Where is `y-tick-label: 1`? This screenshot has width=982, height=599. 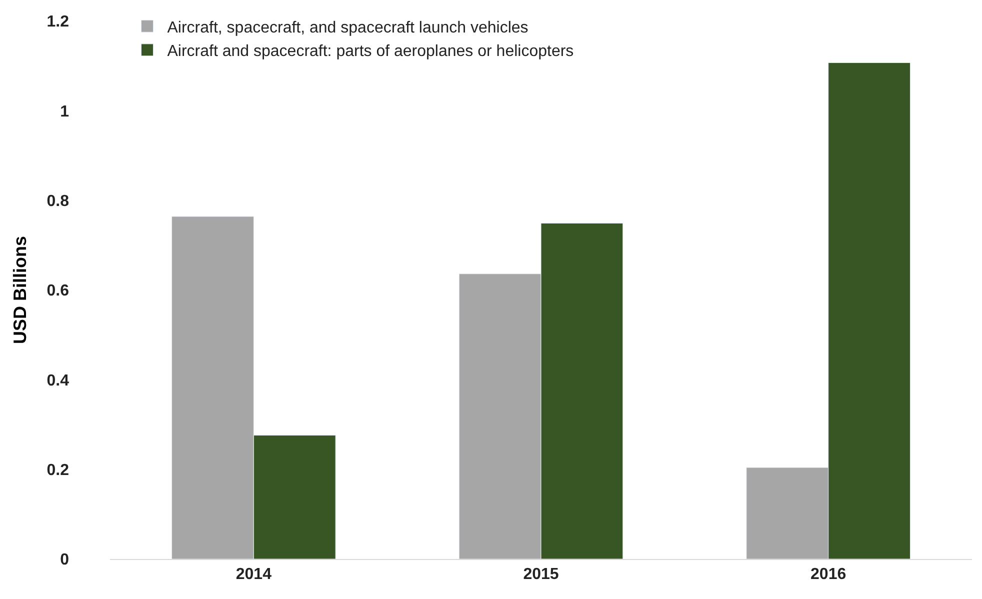 y-tick-label: 1 is located at coordinates (65, 111).